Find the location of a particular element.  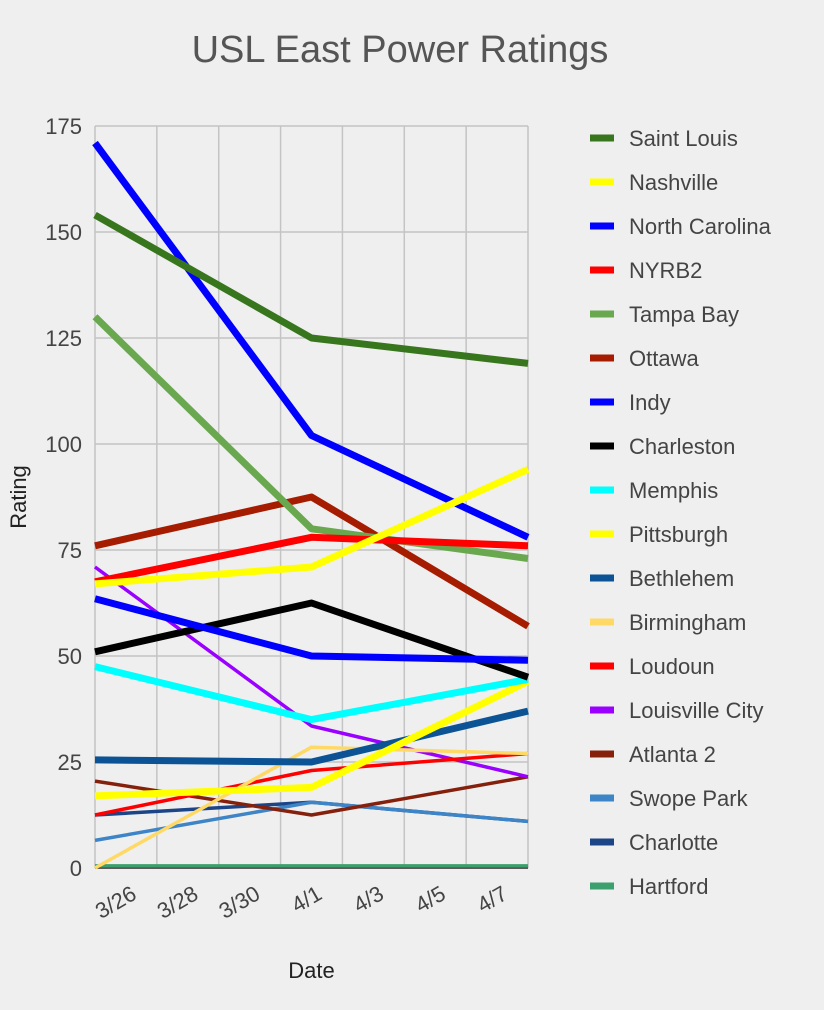

series-line-bethlehem is located at coordinates (311, 736).